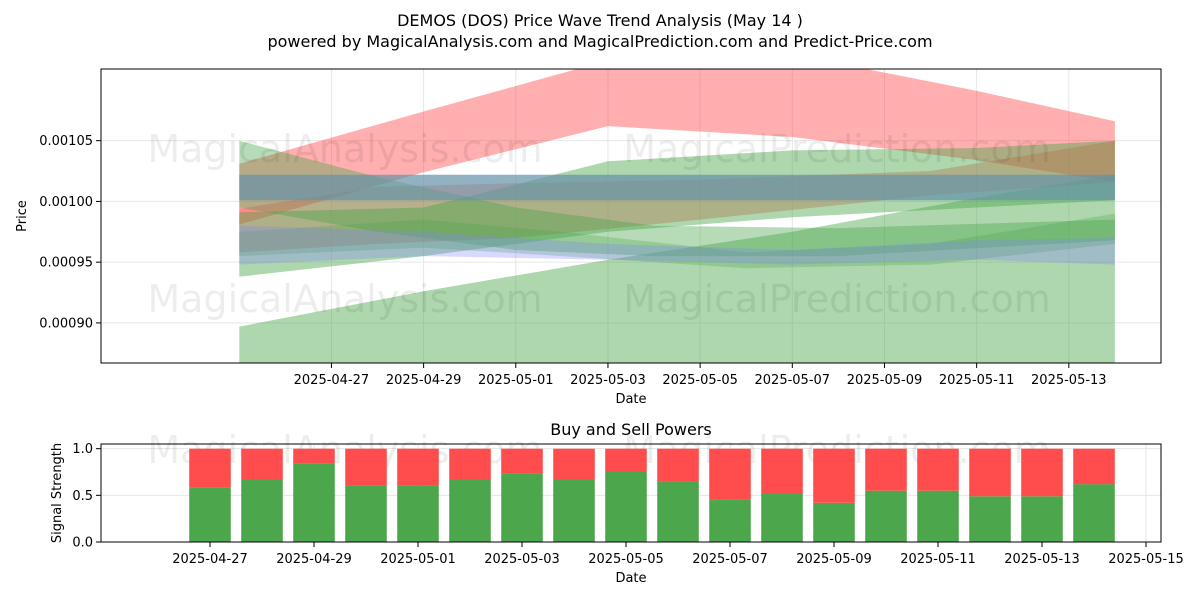 The width and height of the screenshot is (1200, 600). What do you see at coordinates (631, 429) in the screenshot?
I see `signal-title: Buy and Sell Powers` at bounding box center [631, 429].